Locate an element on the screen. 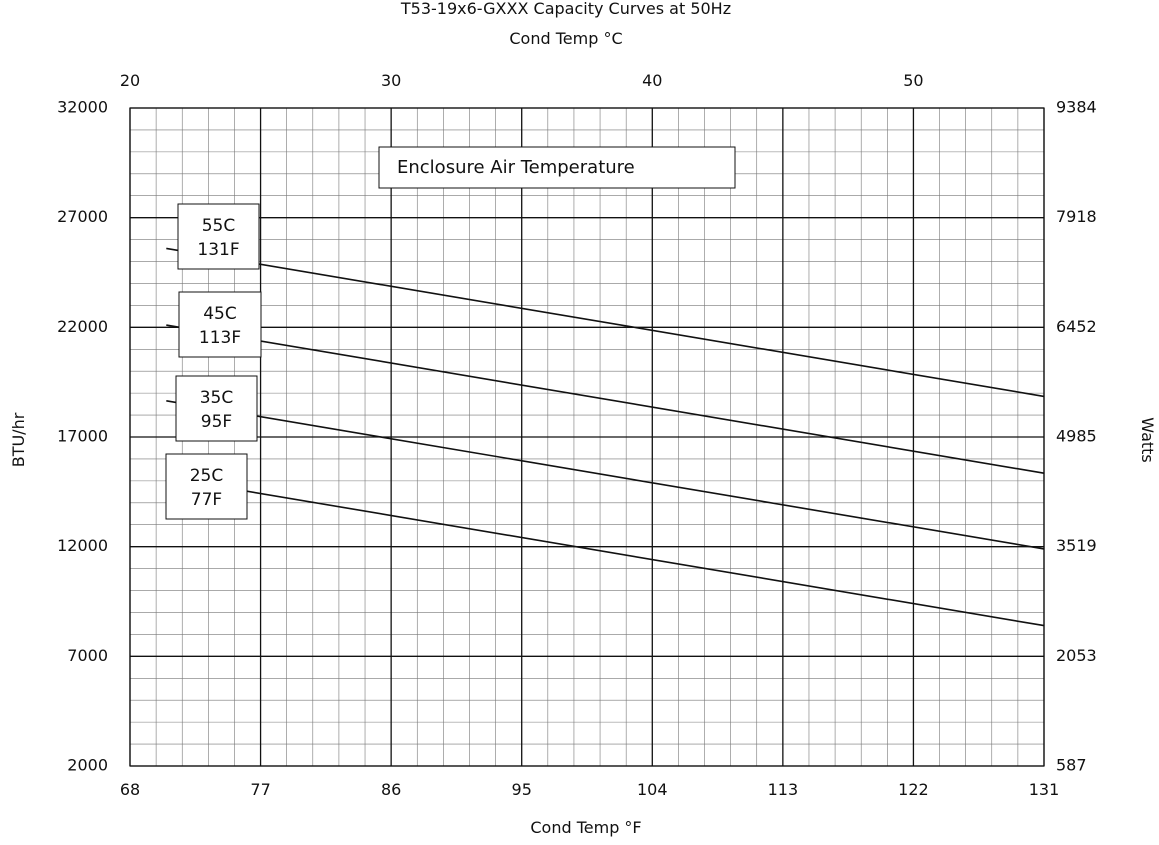 The image size is (1159, 845). y-tick-label: 17000 is located at coordinates (82, 436).